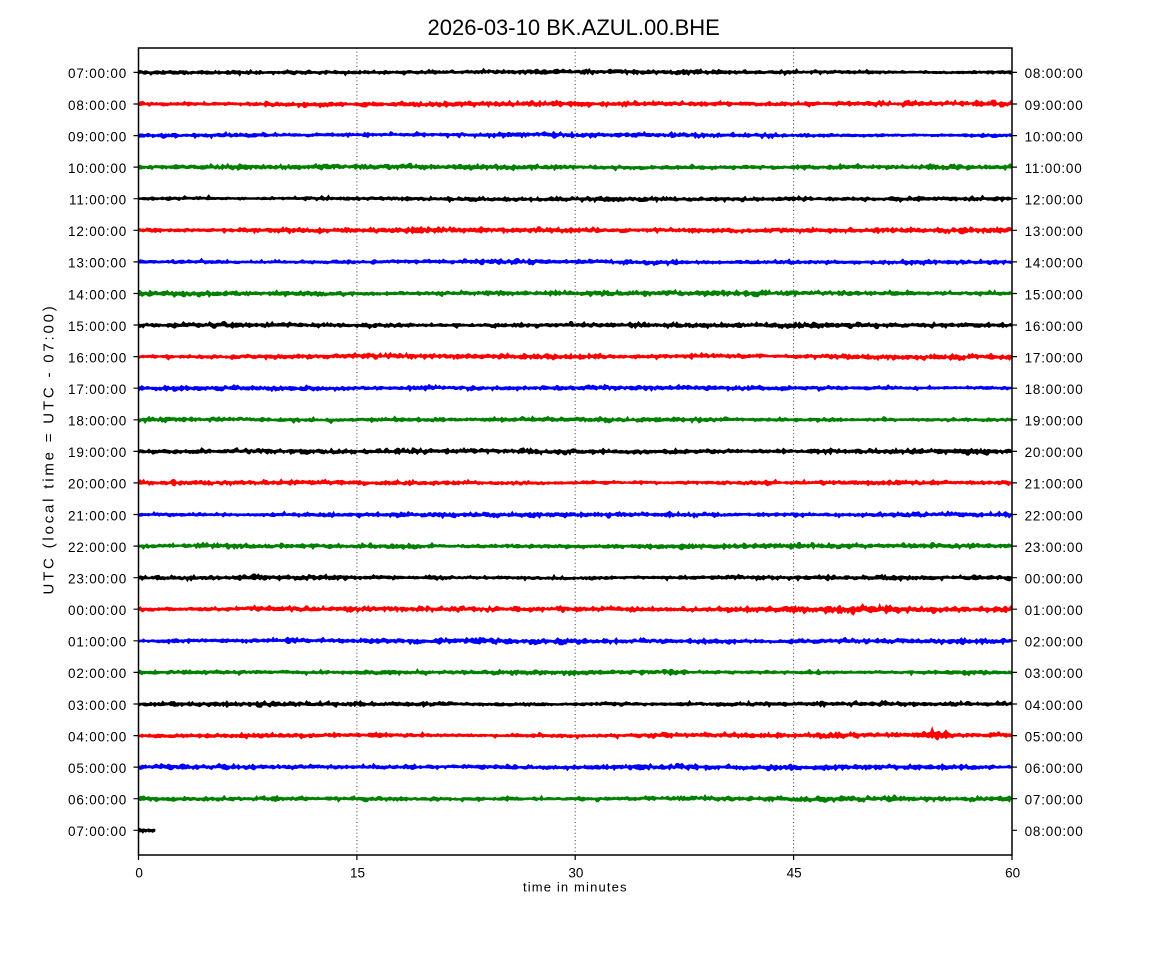 The width and height of the screenshot is (1150, 955). I want to click on svg-text: 45, so click(794, 872).